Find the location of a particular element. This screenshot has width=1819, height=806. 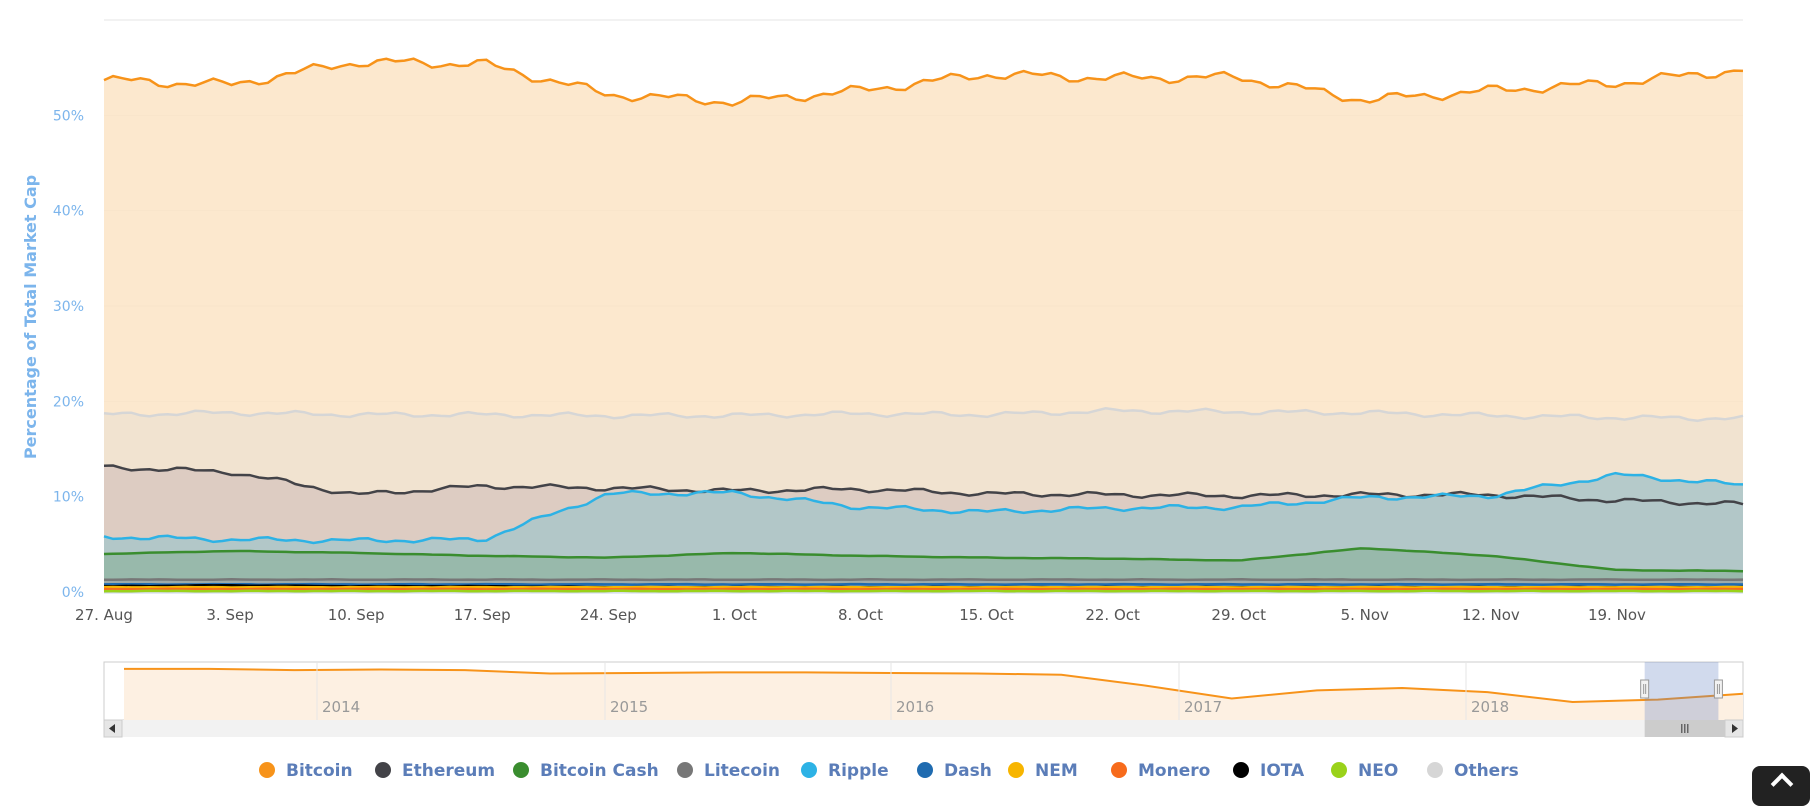

series-line-others is located at coordinates (923, 415).